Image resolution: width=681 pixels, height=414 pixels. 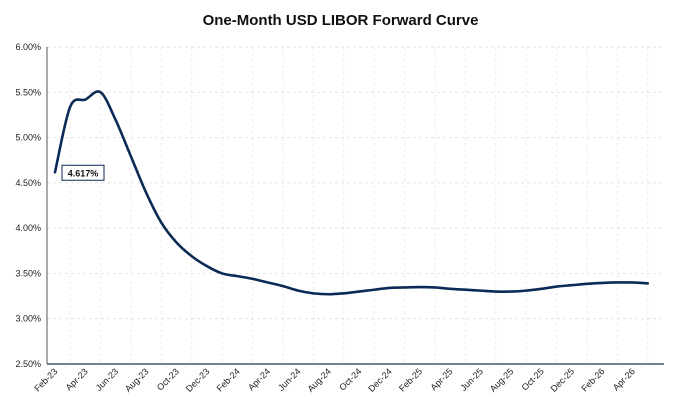 What do you see at coordinates (563, 380) in the screenshot?
I see `x-tick-label: Dec-25` at bounding box center [563, 380].